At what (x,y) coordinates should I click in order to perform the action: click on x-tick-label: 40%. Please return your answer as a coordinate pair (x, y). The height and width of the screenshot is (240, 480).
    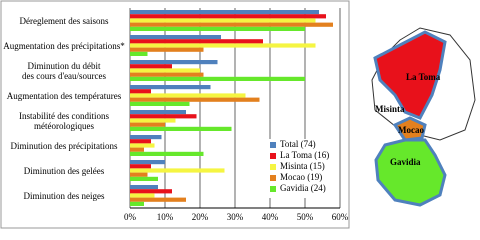
    Looking at the image, I should click on (270, 217).